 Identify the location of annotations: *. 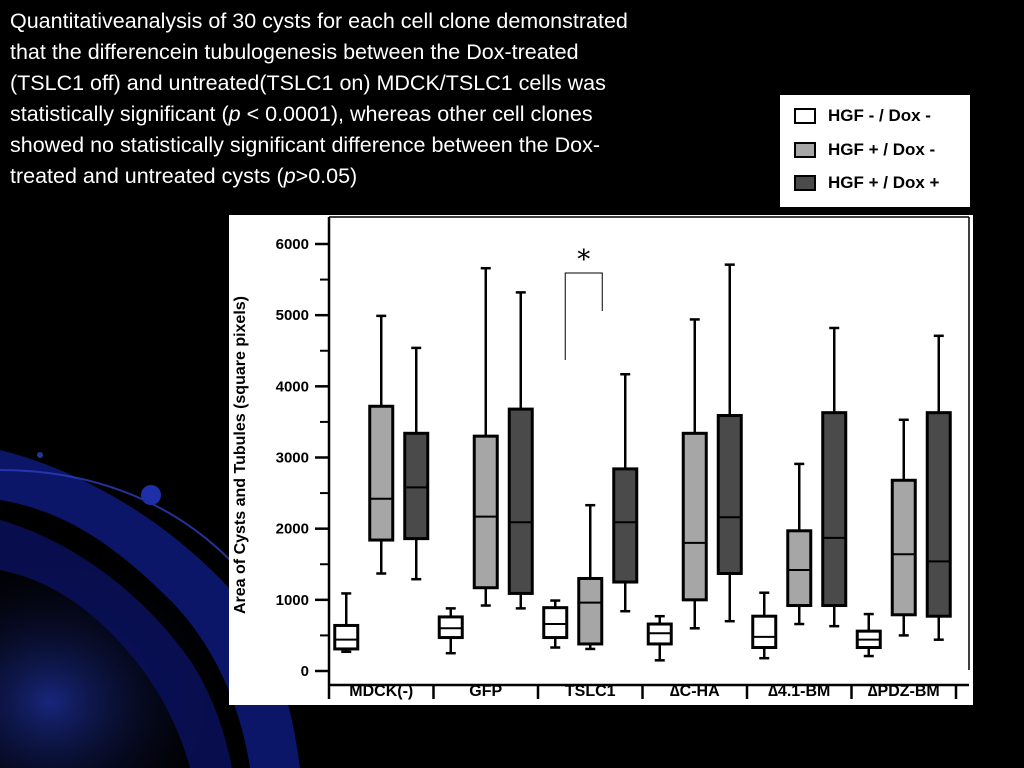
(583, 302).